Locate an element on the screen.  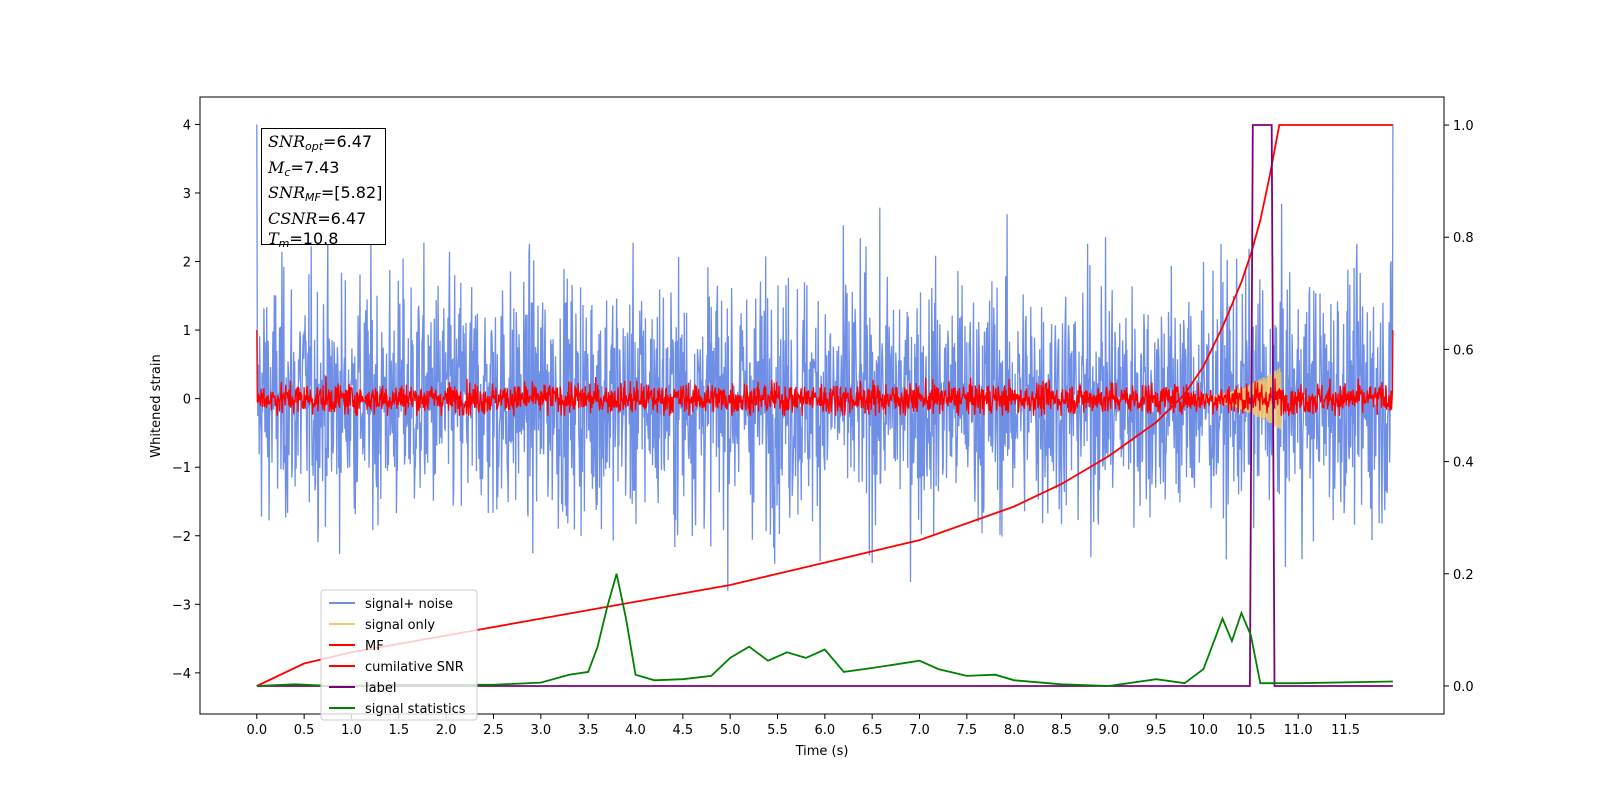
y-tick-label: −4 is located at coordinates (181, 674).